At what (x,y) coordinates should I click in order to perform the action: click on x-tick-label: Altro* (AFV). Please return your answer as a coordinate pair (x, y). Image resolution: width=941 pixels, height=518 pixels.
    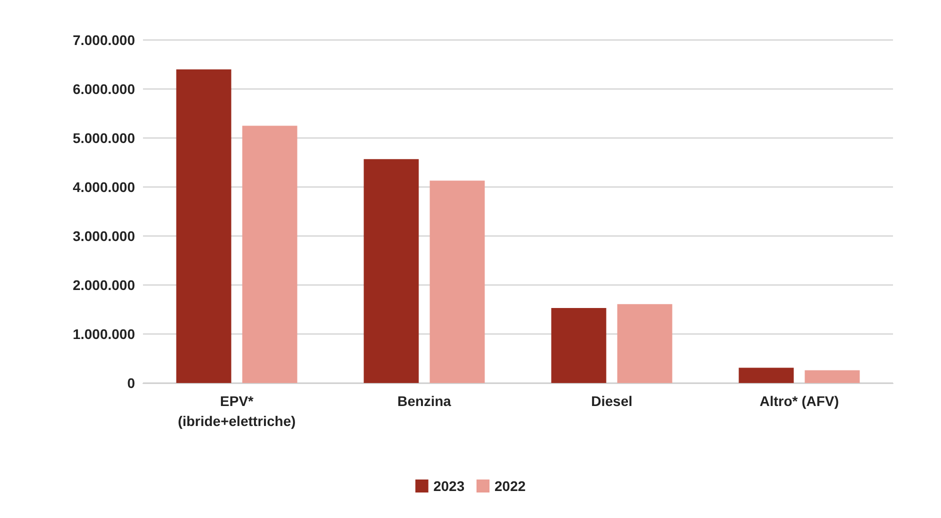
    Looking at the image, I should click on (799, 401).